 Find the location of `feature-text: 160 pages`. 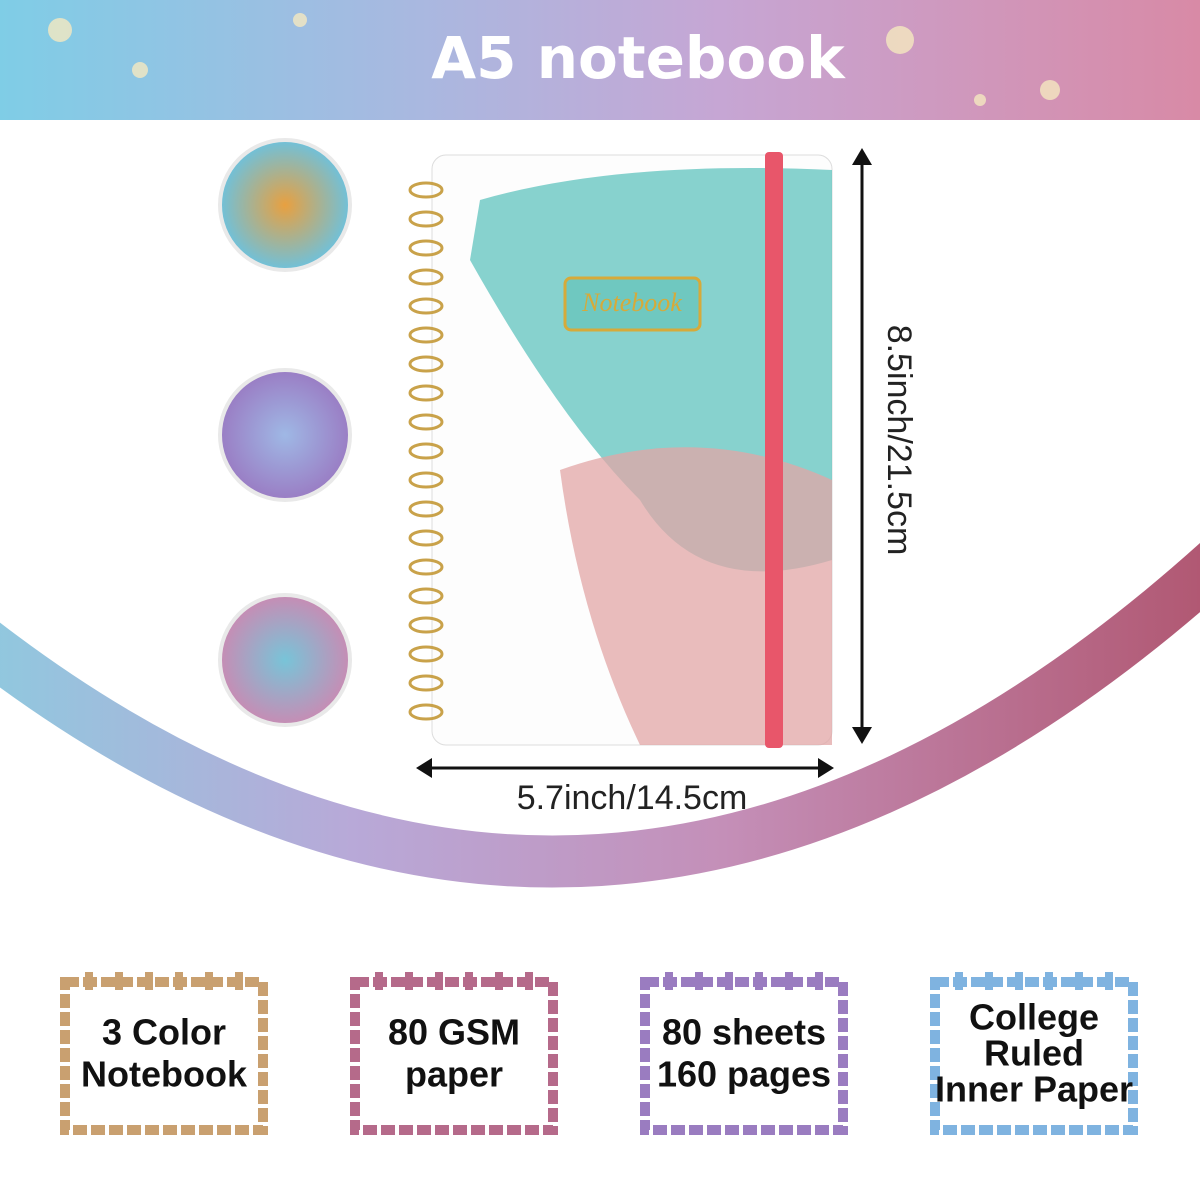

feature-text: 160 pages is located at coordinates (744, 1074).